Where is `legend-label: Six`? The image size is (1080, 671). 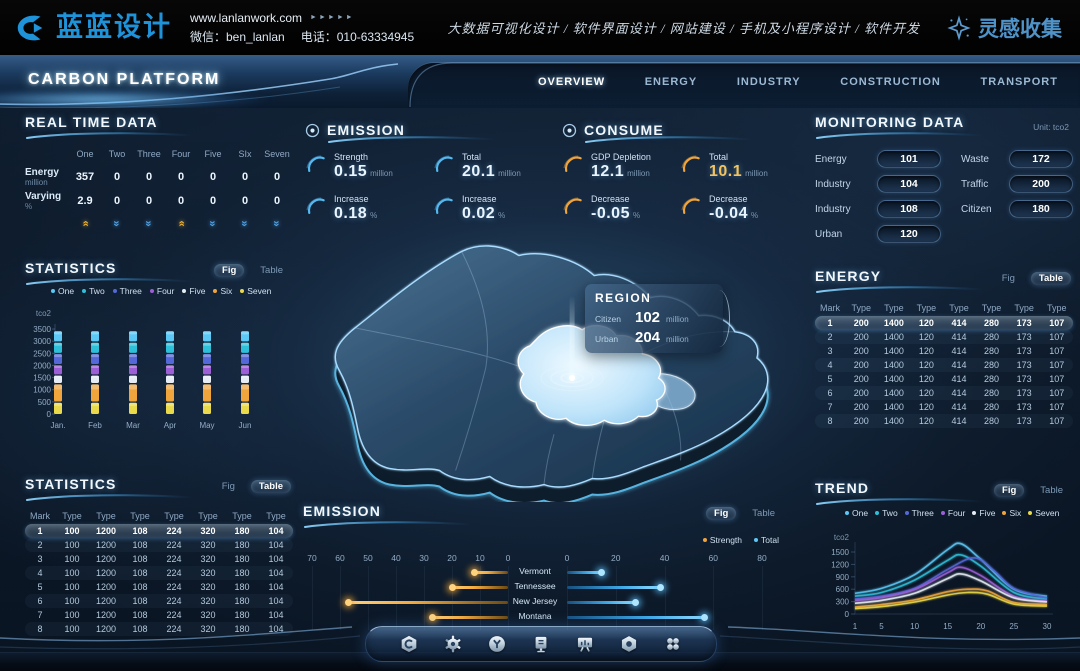
legend-label: Six is located at coordinates (226, 291).